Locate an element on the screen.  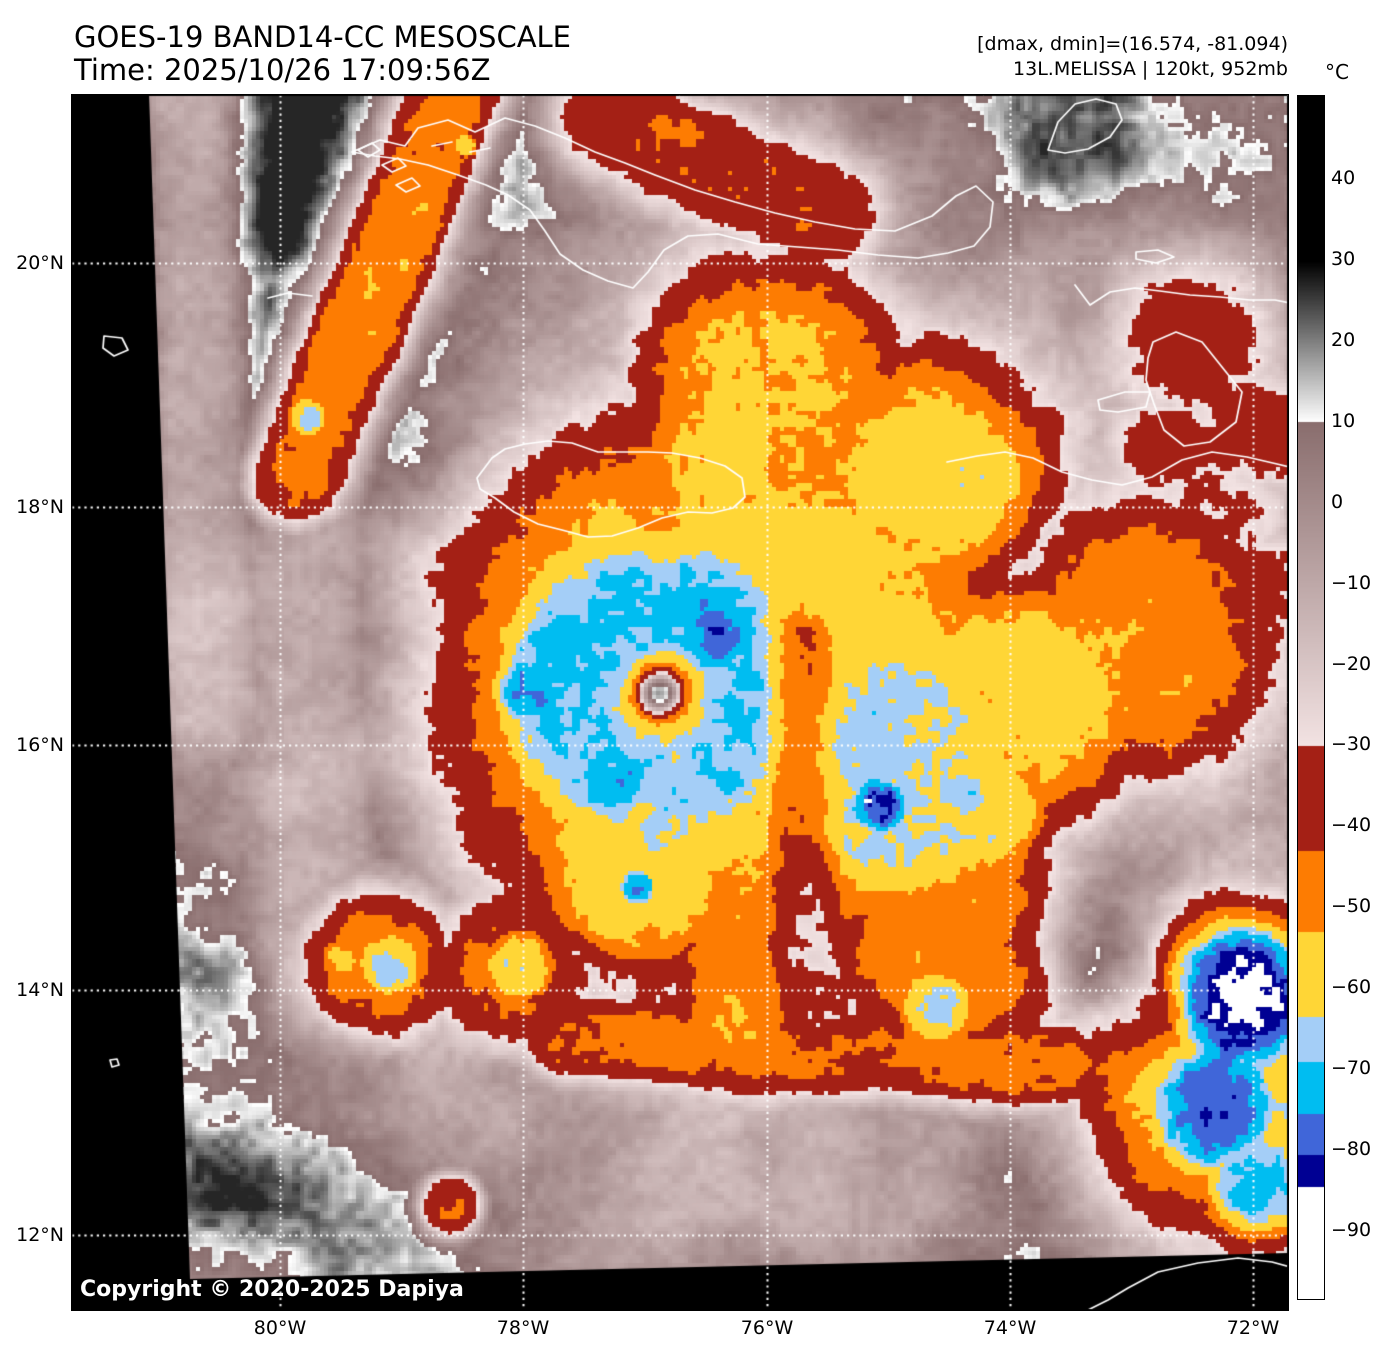
colorbar-tick-label: −10 is located at coordinates (1351, 582).